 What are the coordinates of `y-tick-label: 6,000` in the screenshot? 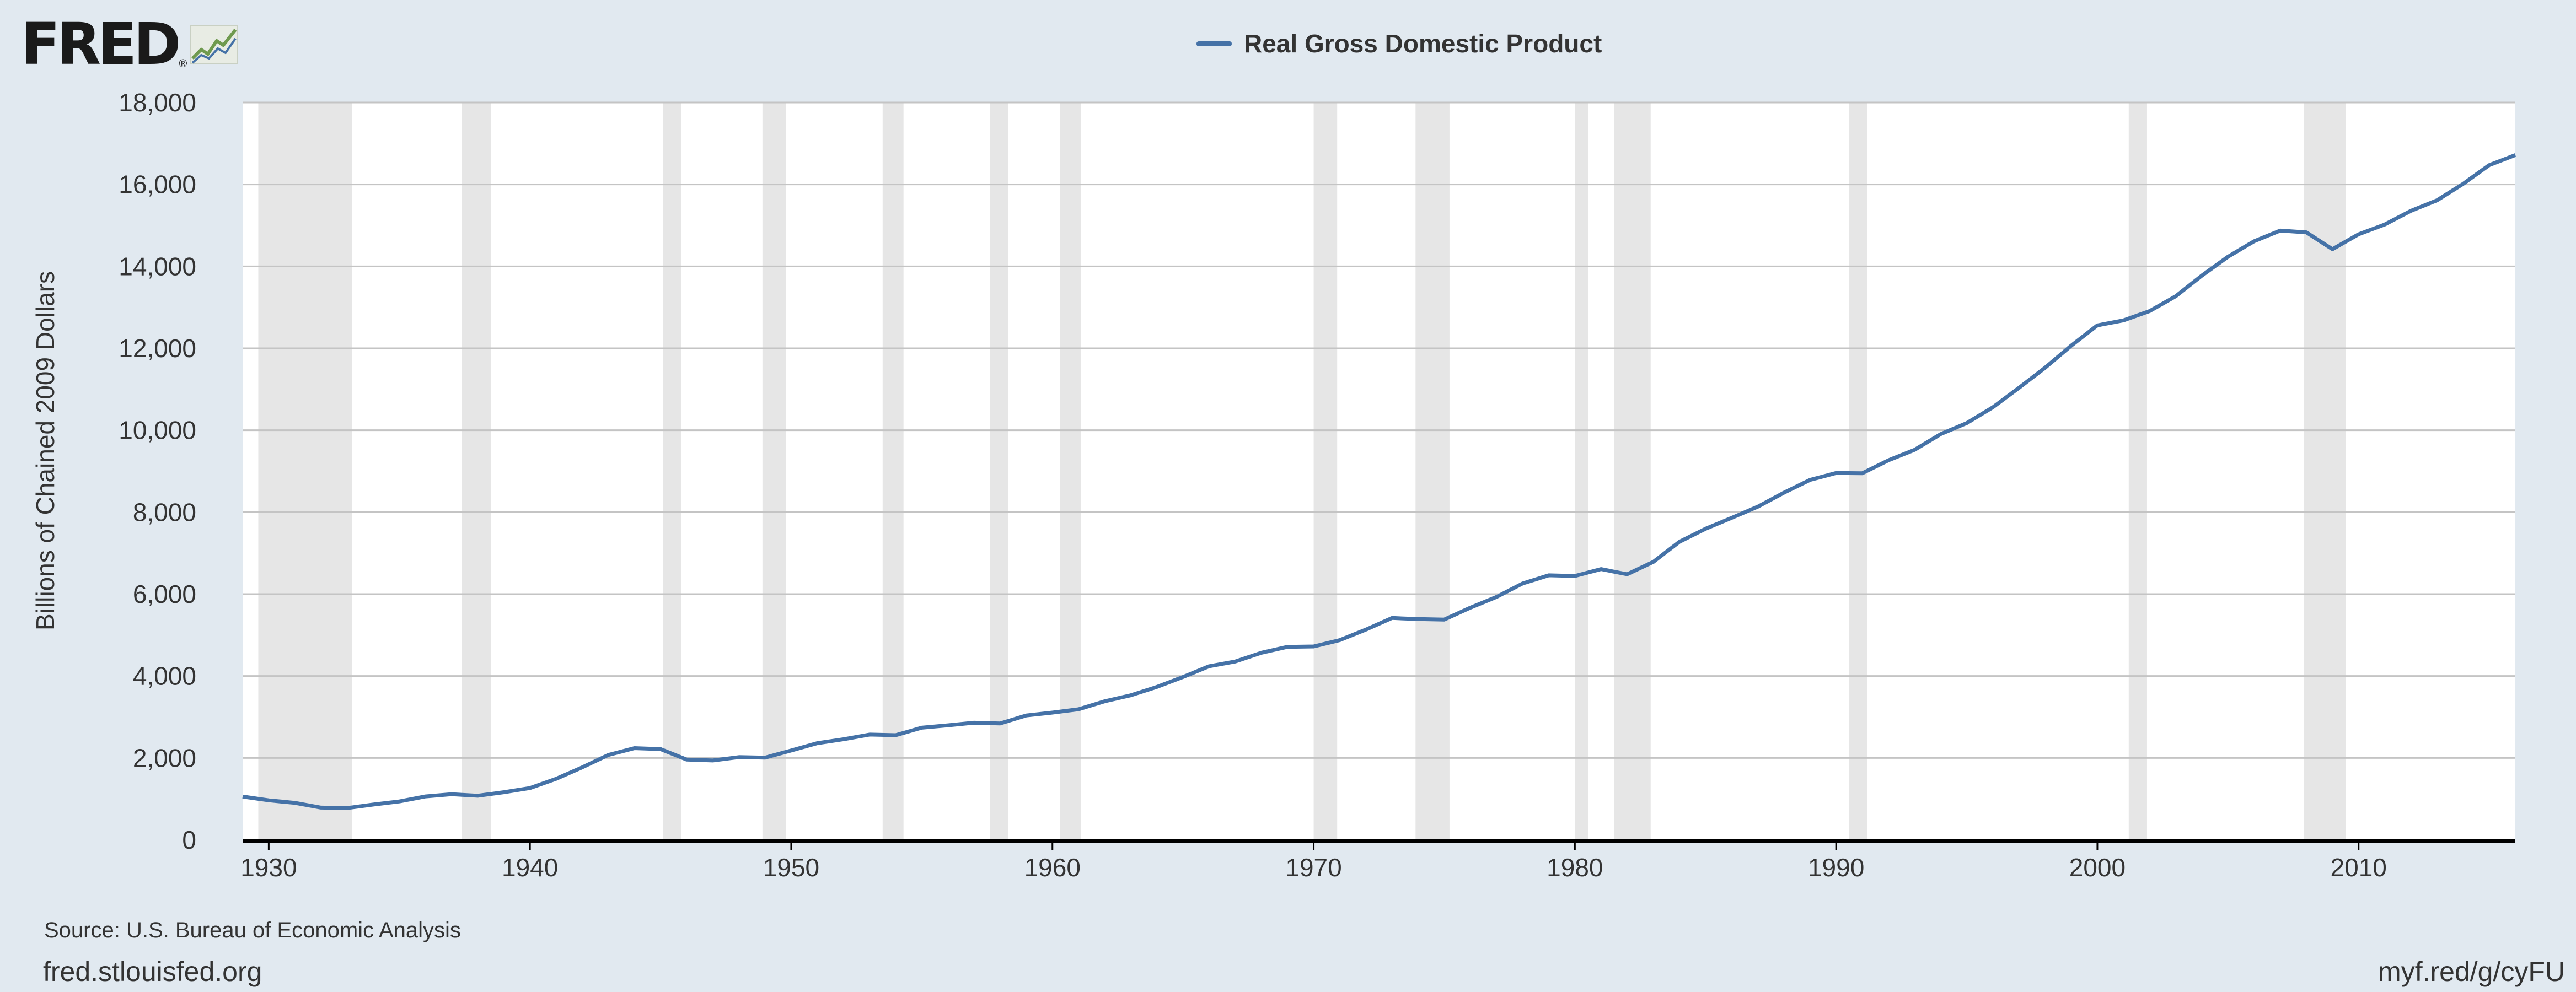 It's located at (165, 594).